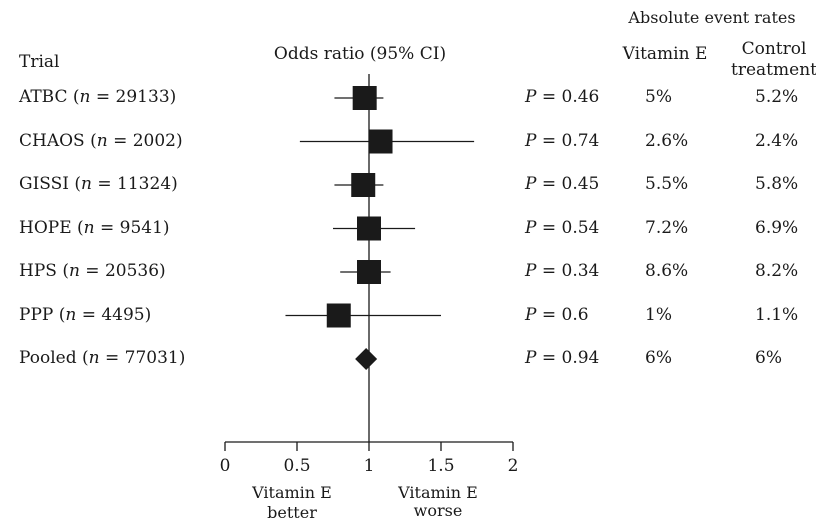  I want to click on trial-label: CHAOS (n = 2002), so click(101, 140).